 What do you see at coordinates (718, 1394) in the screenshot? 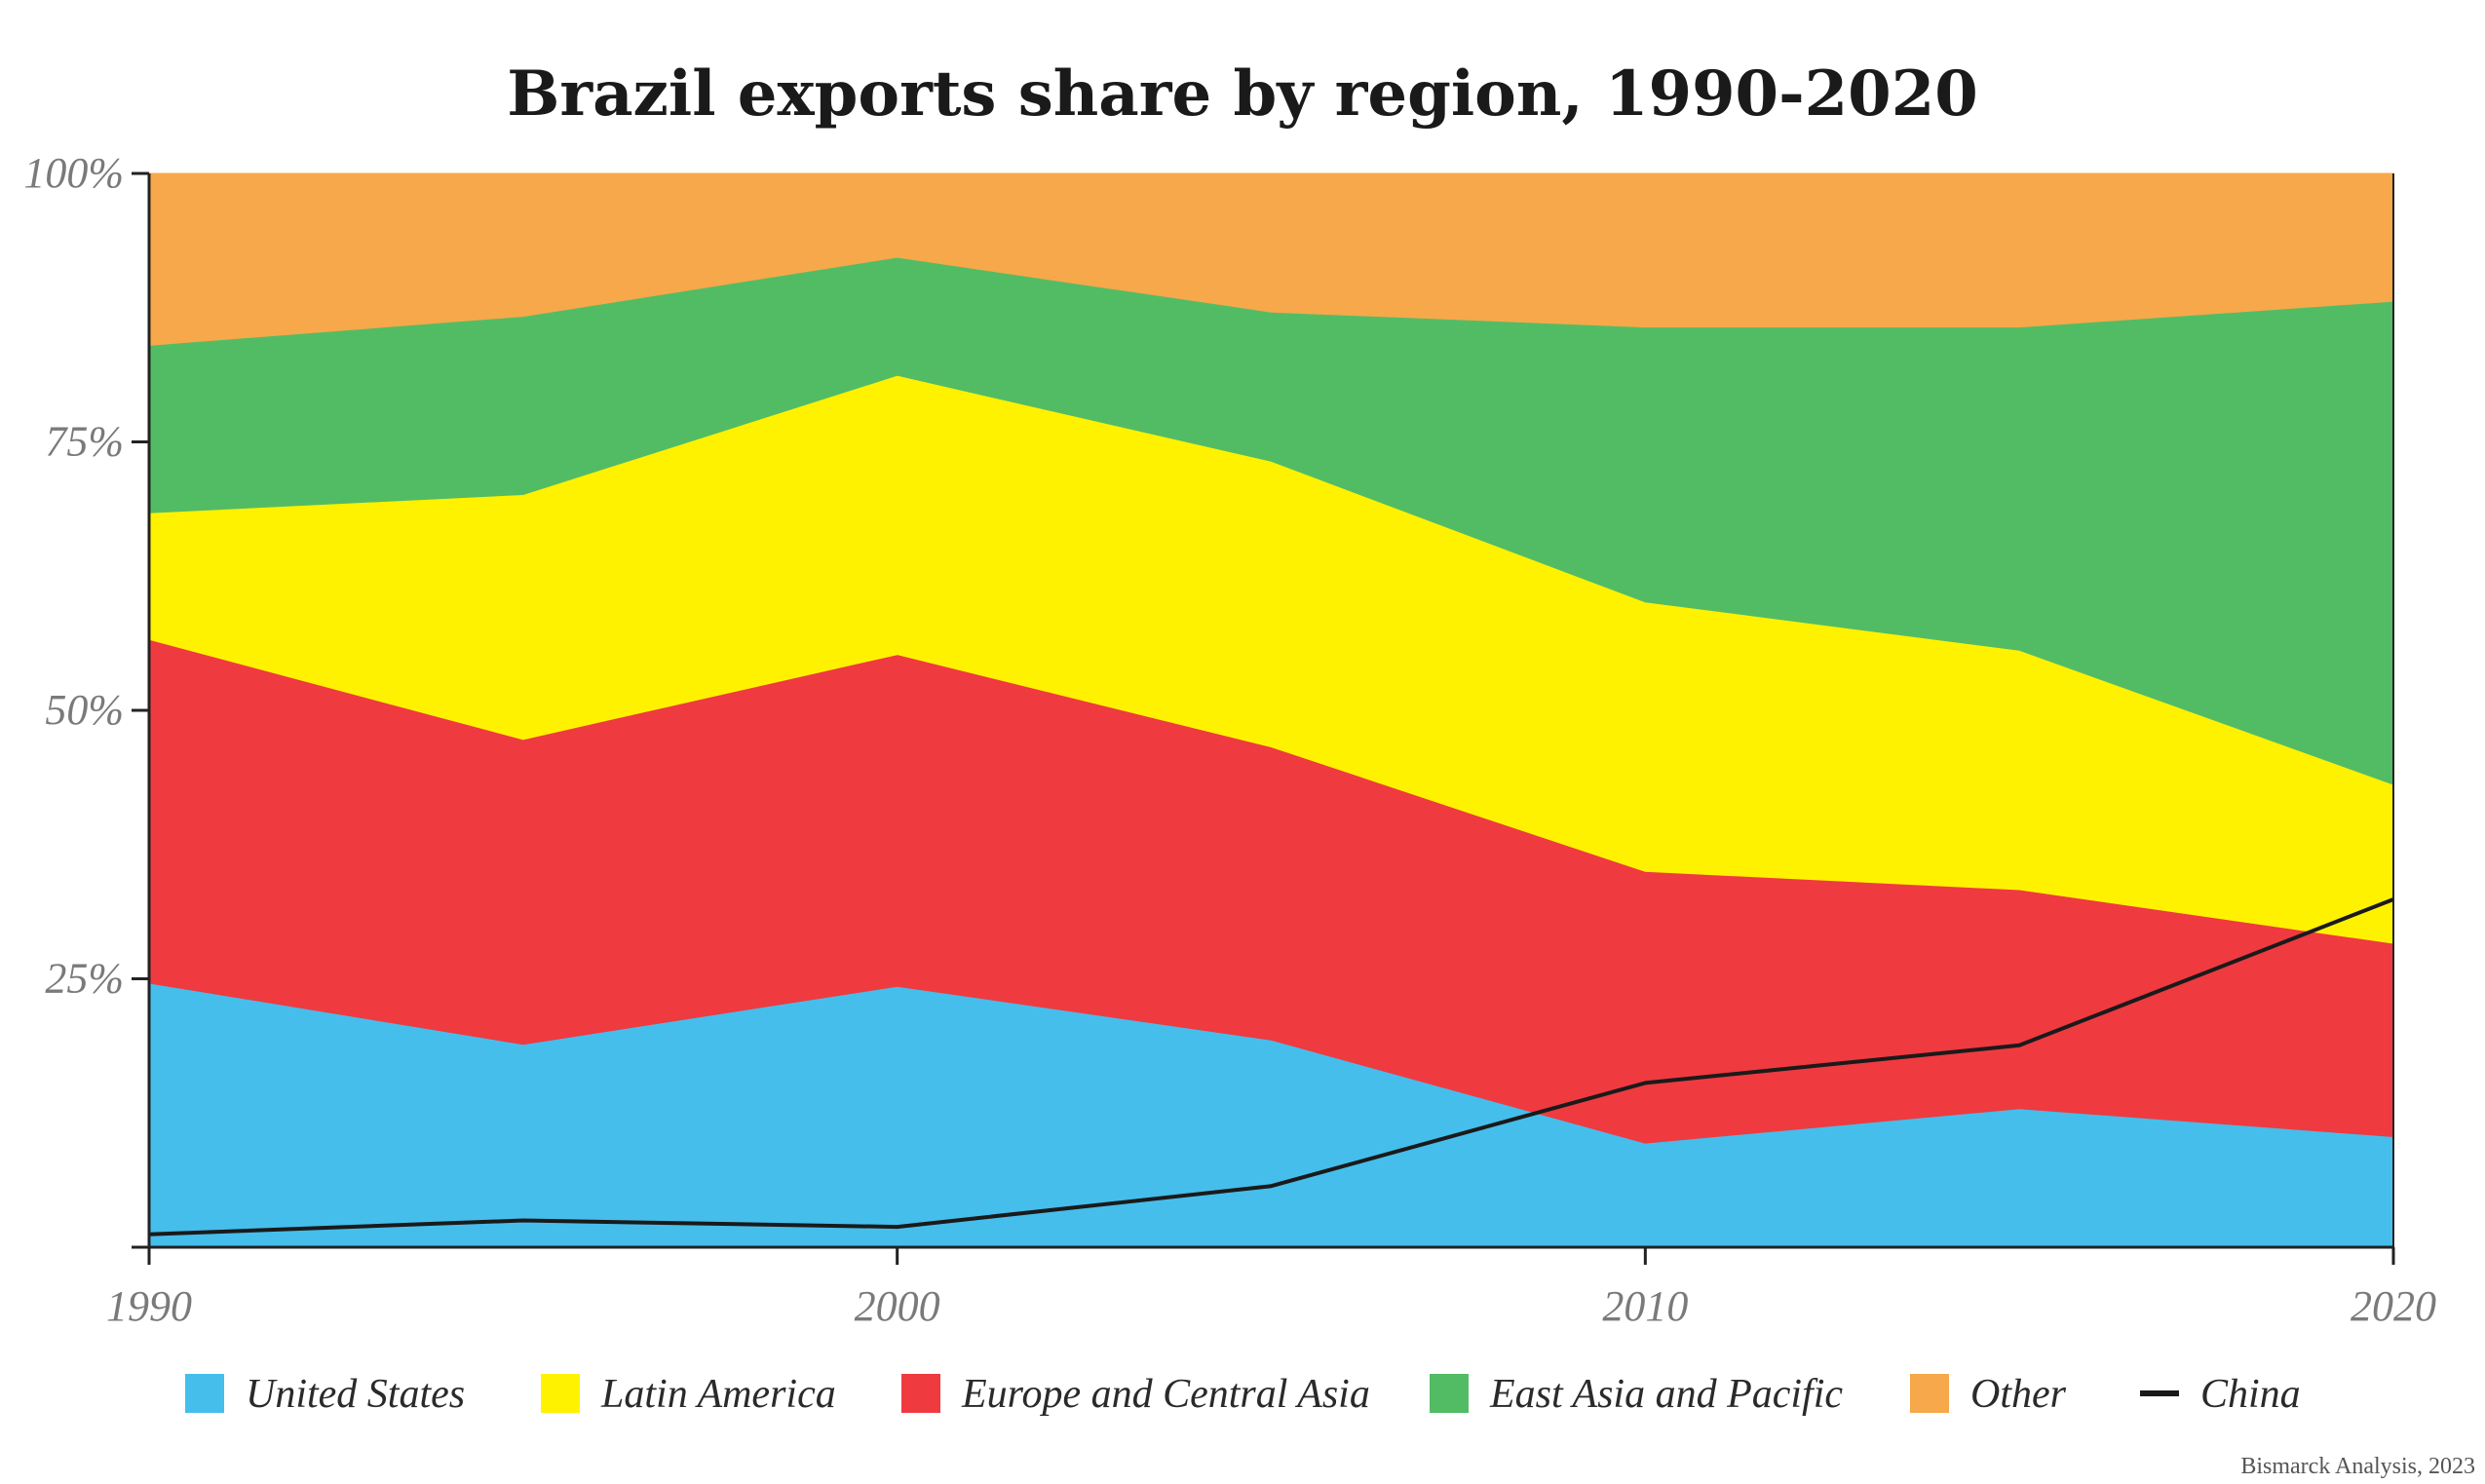
I see `legend-label: Latin America` at bounding box center [718, 1394].